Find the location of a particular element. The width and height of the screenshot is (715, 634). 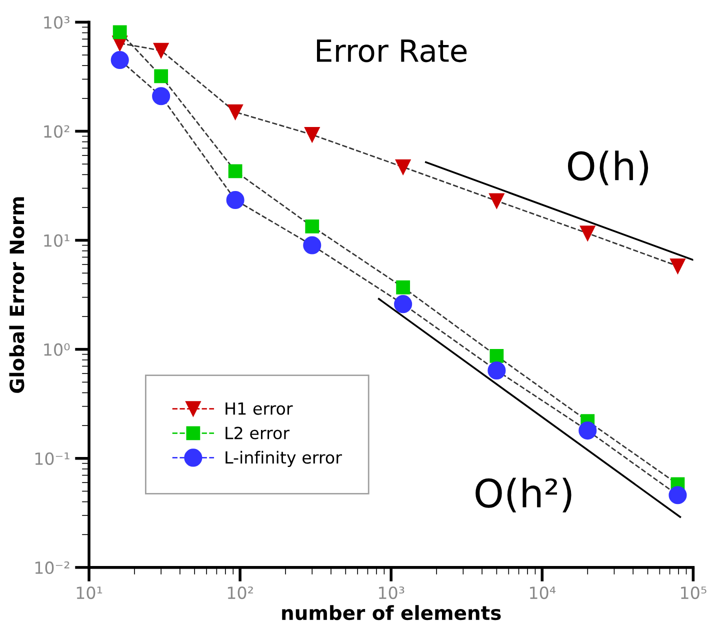

legend-label: L-infinity error is located at coordinates (284, 458).